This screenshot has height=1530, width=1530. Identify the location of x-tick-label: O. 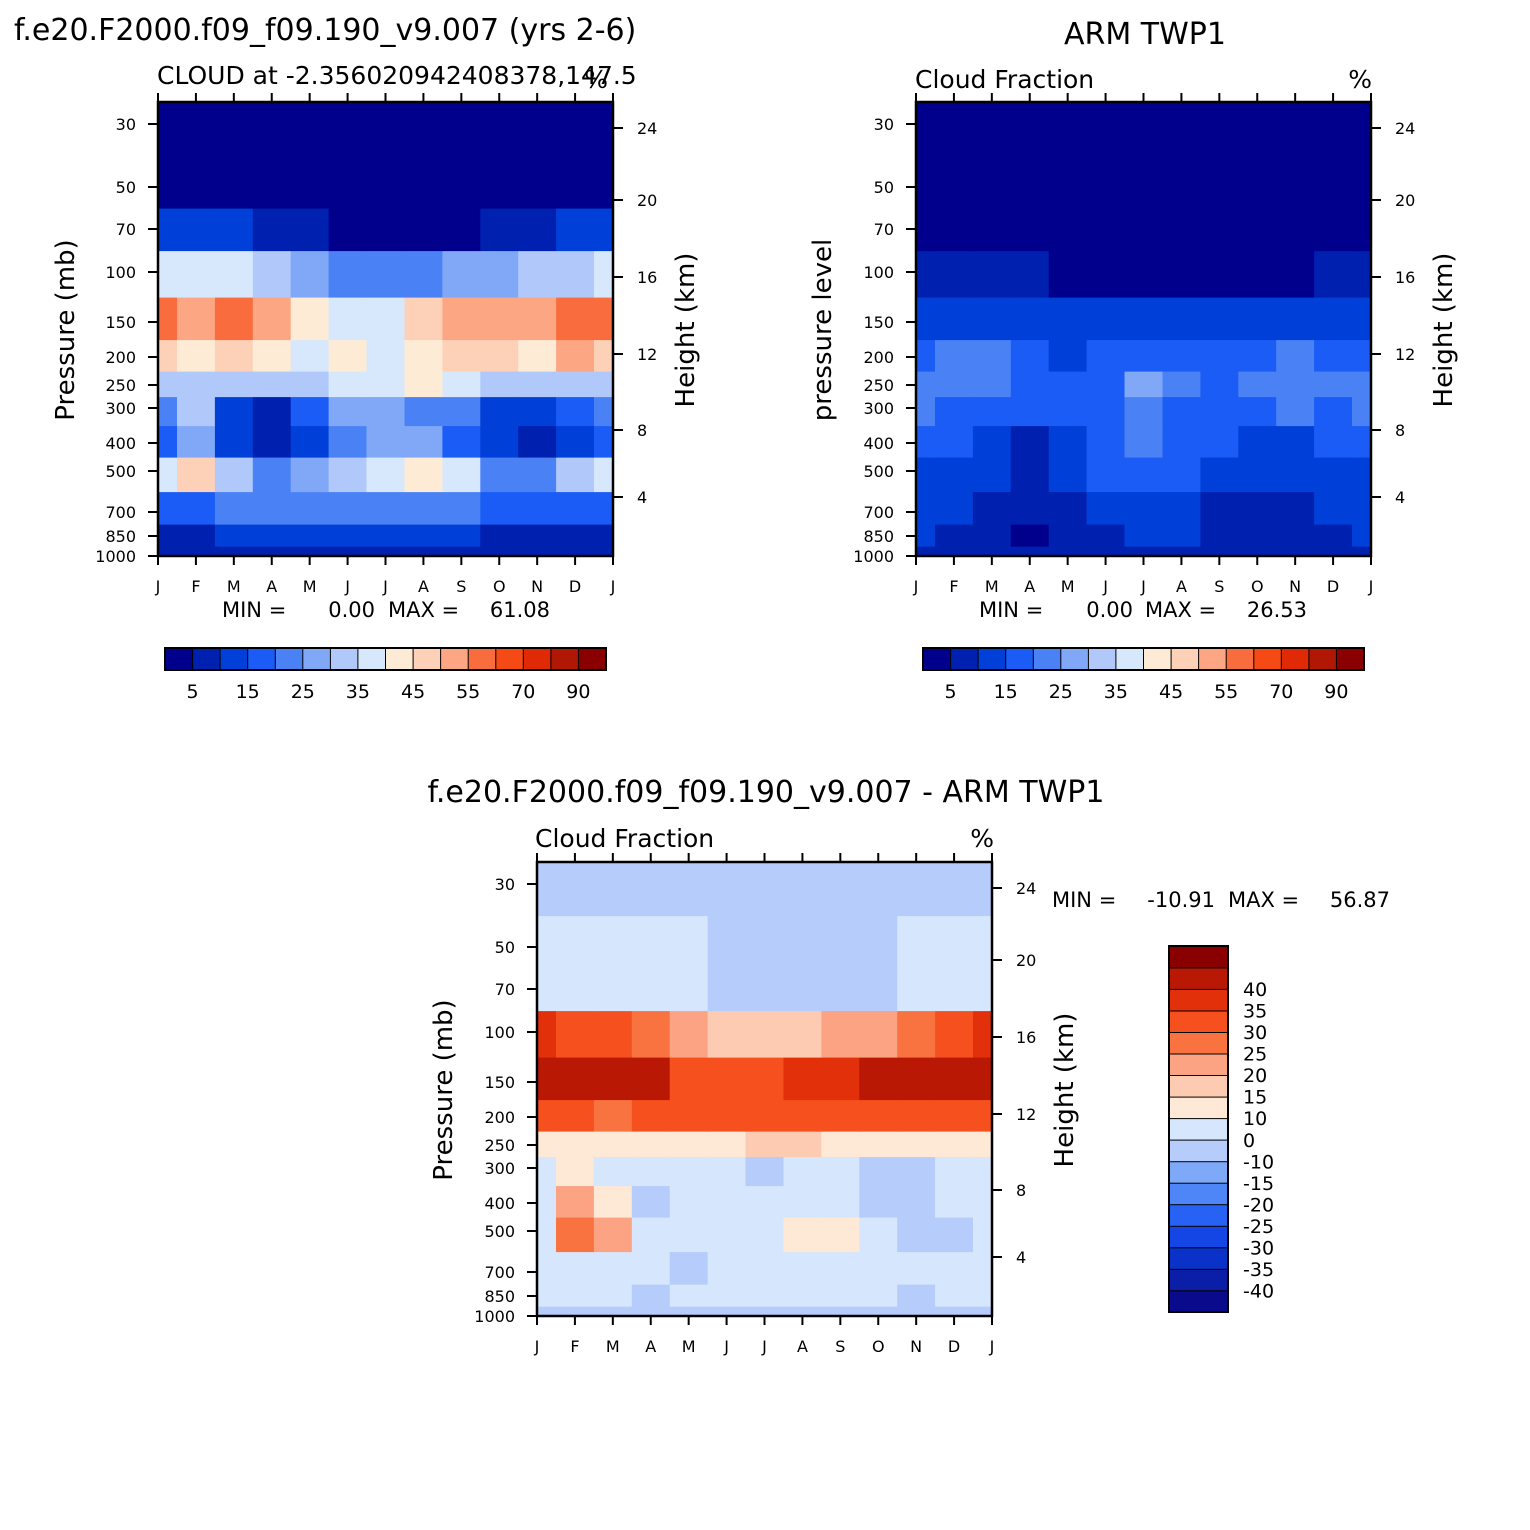
(878, 1346).